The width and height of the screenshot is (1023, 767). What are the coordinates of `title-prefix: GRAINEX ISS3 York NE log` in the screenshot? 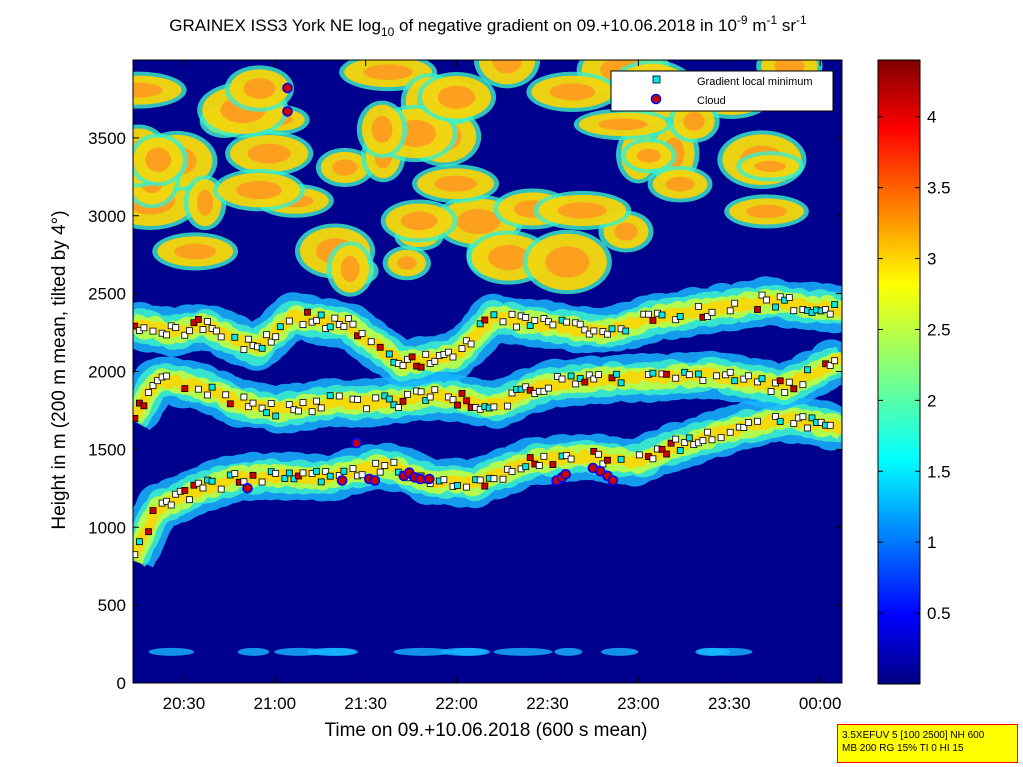 It's located at (275, 25).